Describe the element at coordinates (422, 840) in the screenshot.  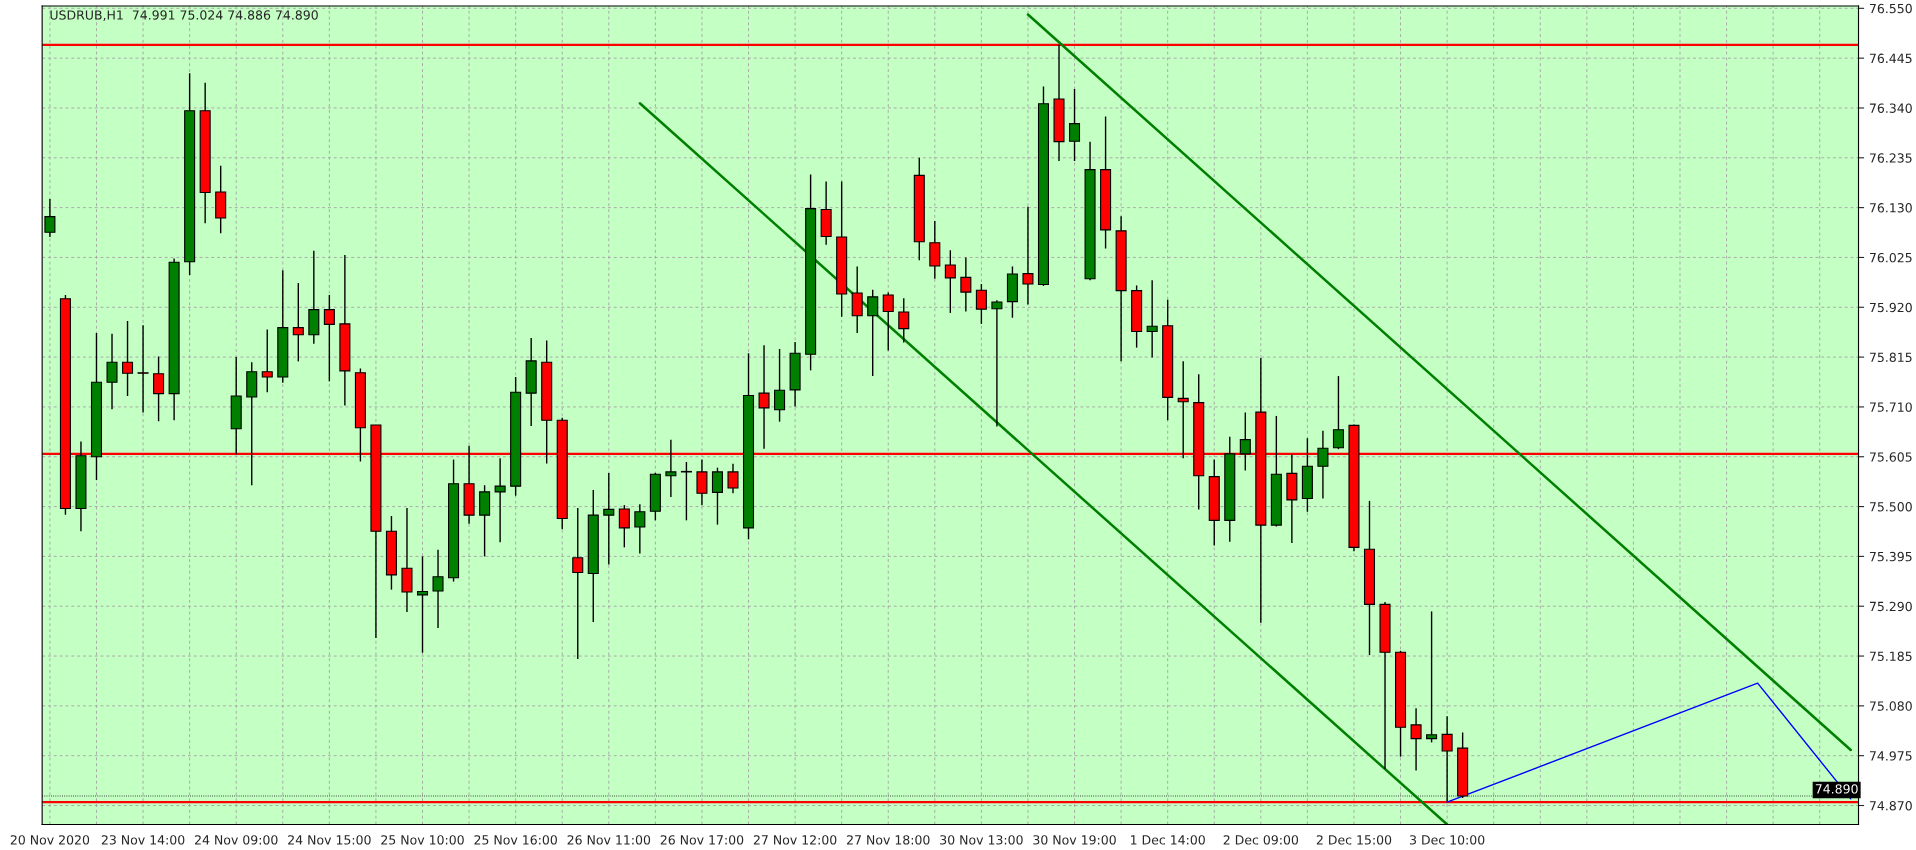
I see `x-tick-label: 25 Nov 10:00` at that location.